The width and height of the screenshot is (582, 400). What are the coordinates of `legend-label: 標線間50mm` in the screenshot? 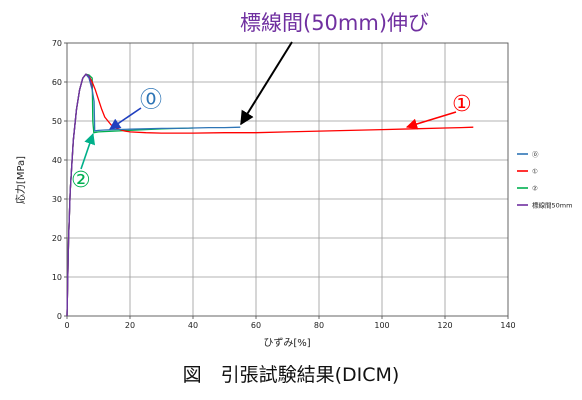 It's located at (552, 205).